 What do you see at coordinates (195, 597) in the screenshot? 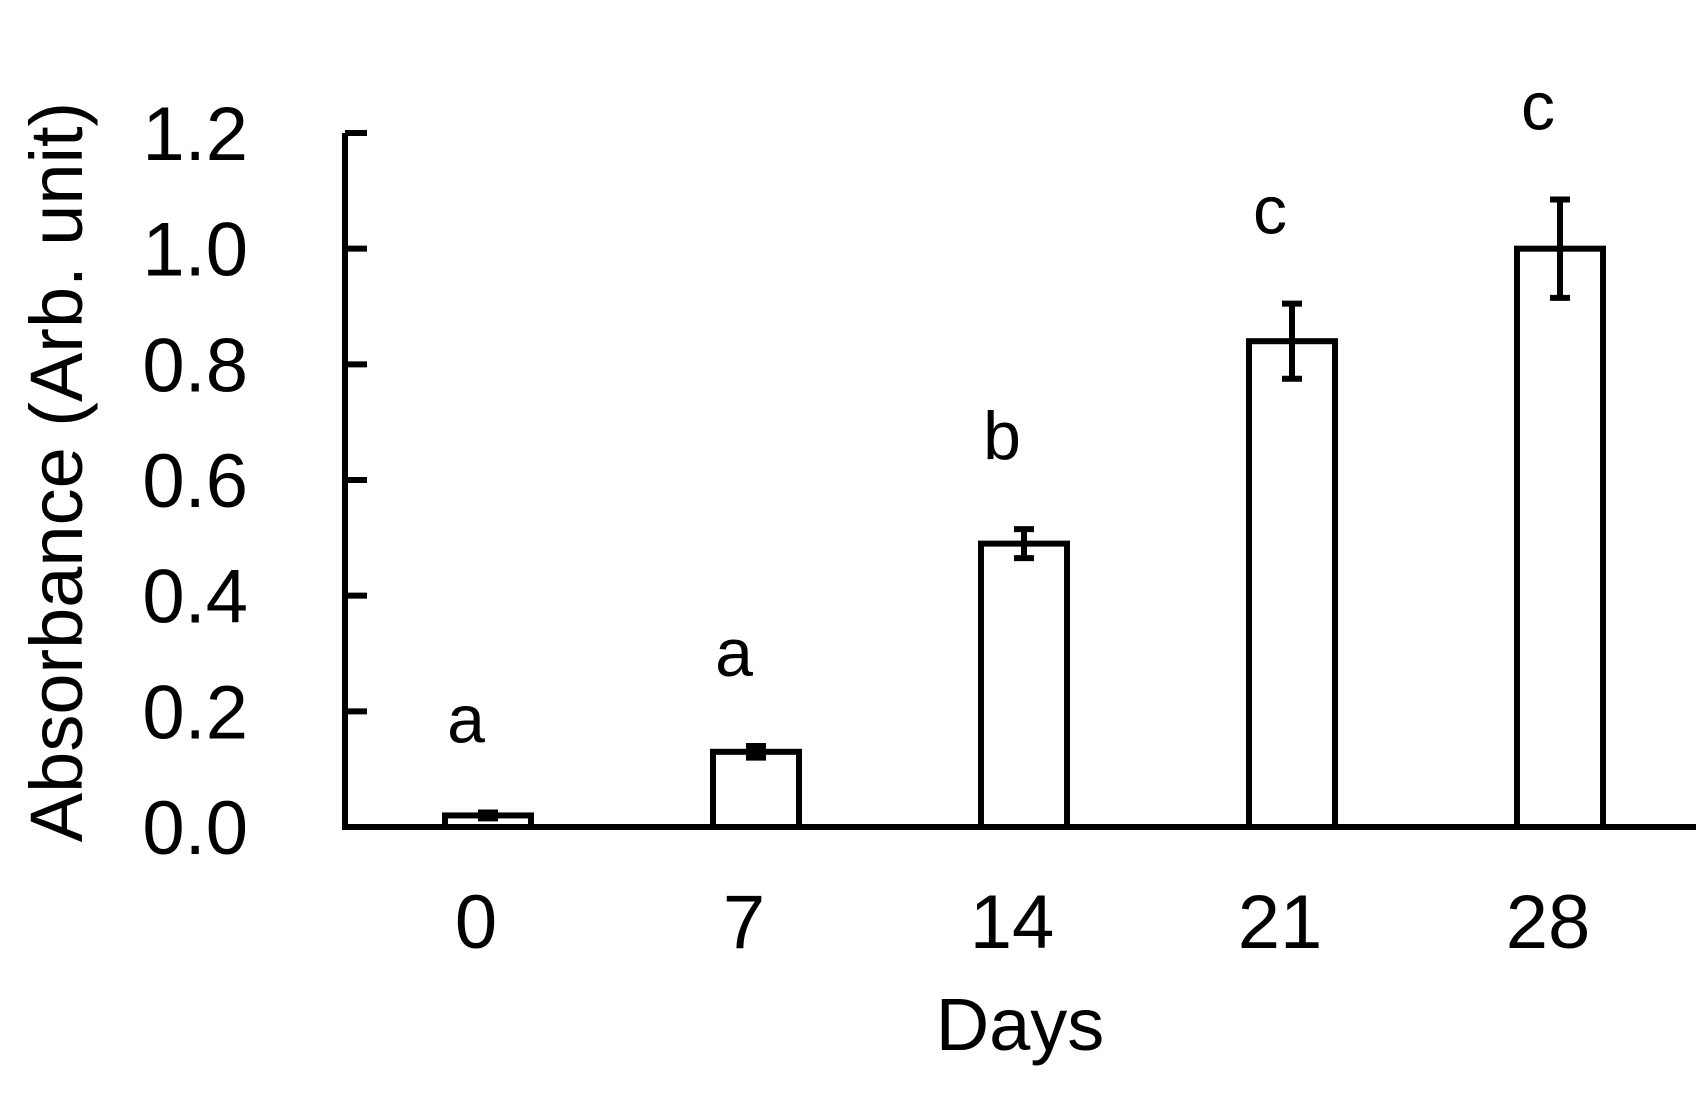
I see `y-tick-label-2: 0.4` at bounding box center [195, 597].